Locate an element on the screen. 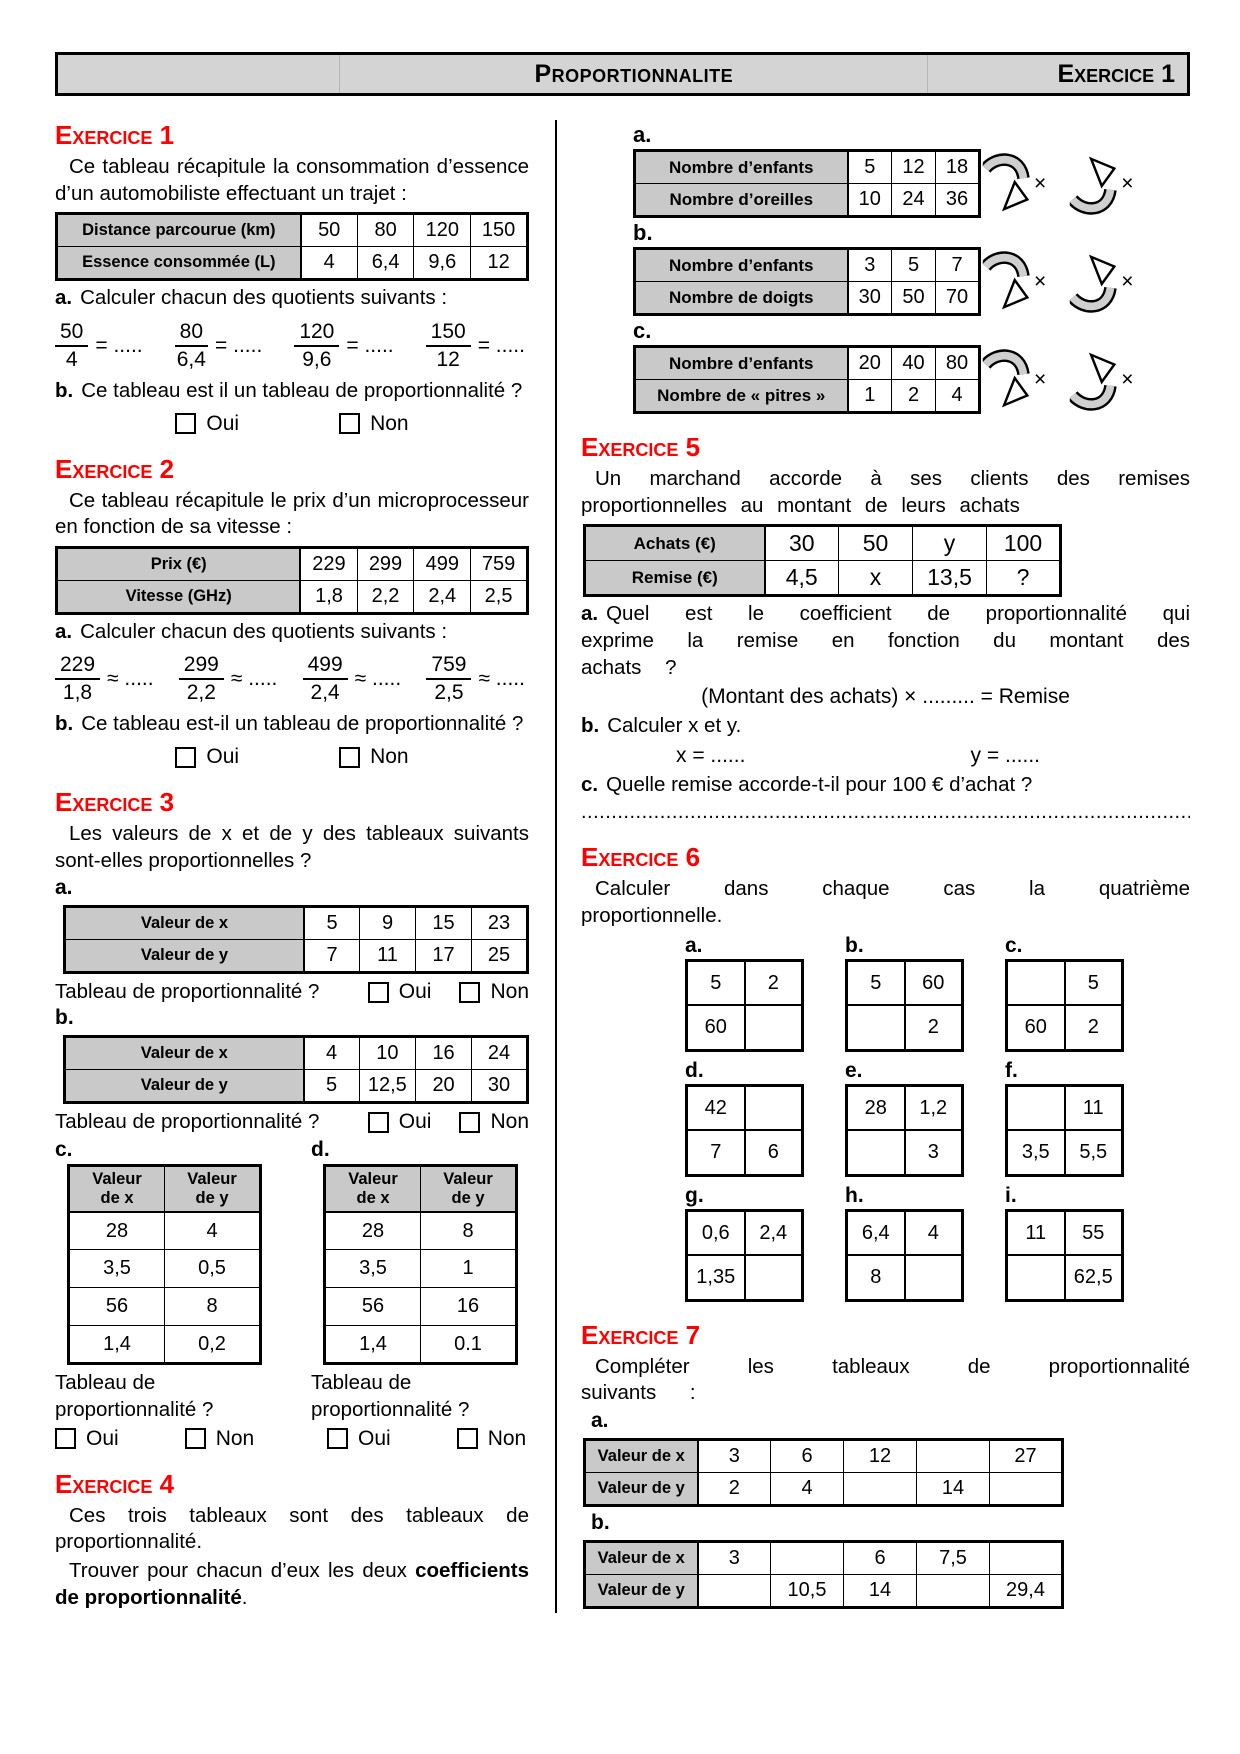 The height and width of the screenshot is (1754, 1240). ex5-question-b: b. Calculer x et y. is located at coordinates (885, 726).